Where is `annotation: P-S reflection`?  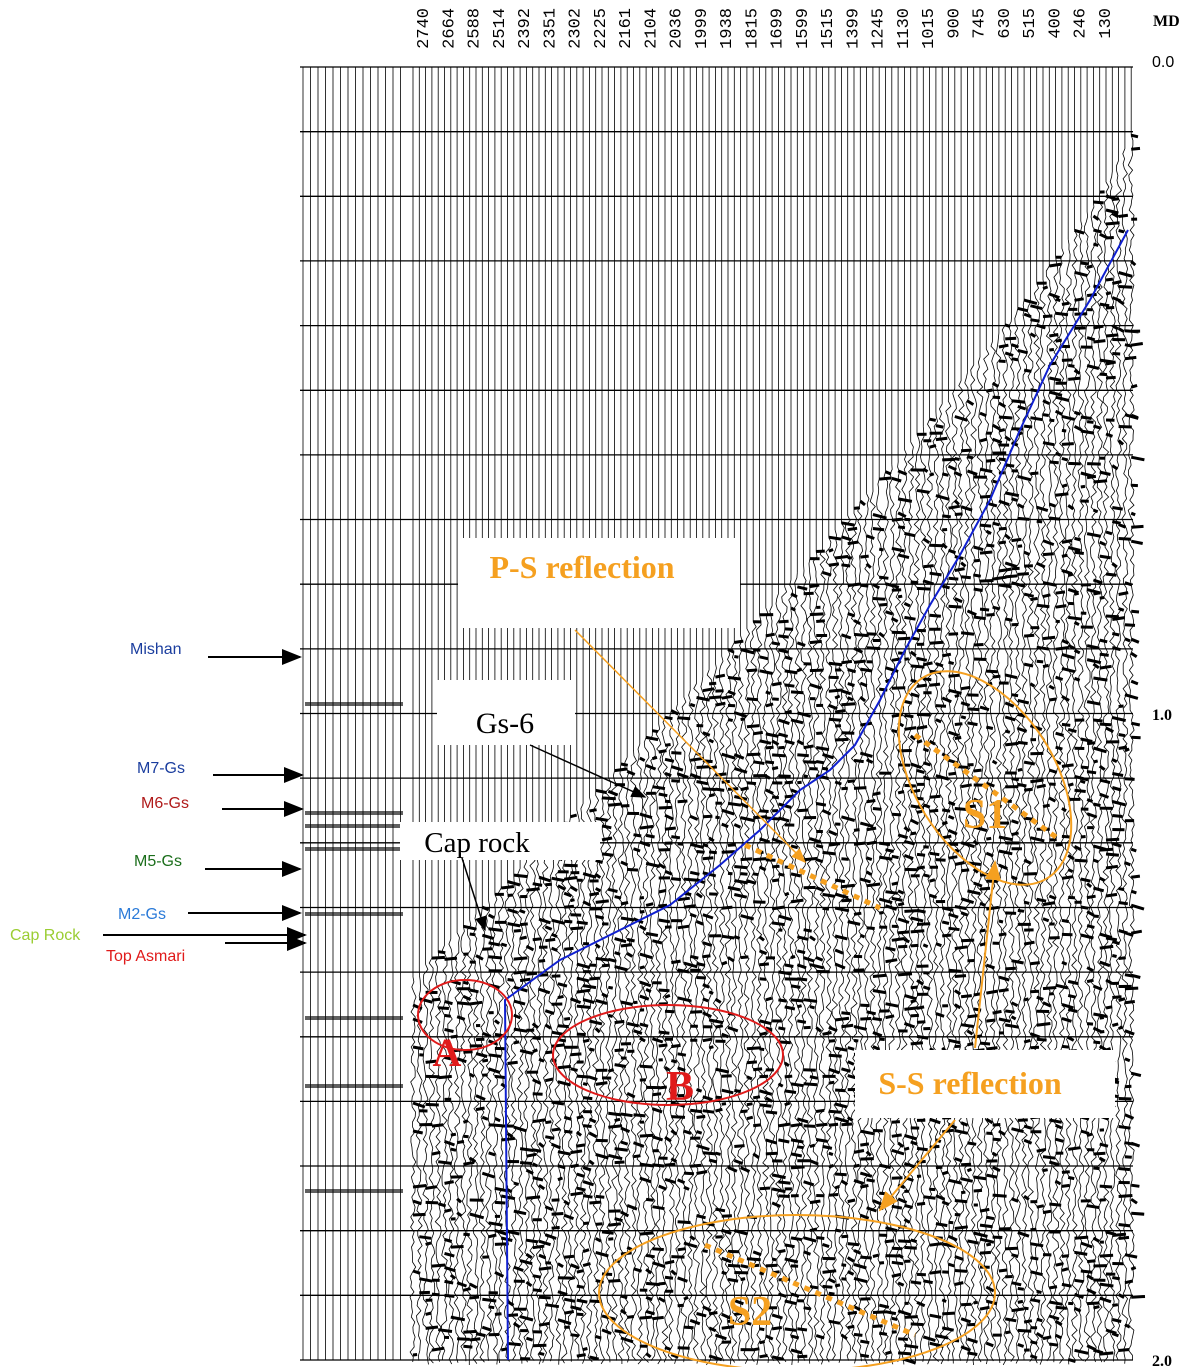 annotation: P-S reflection is located at coordinates (581, 567).